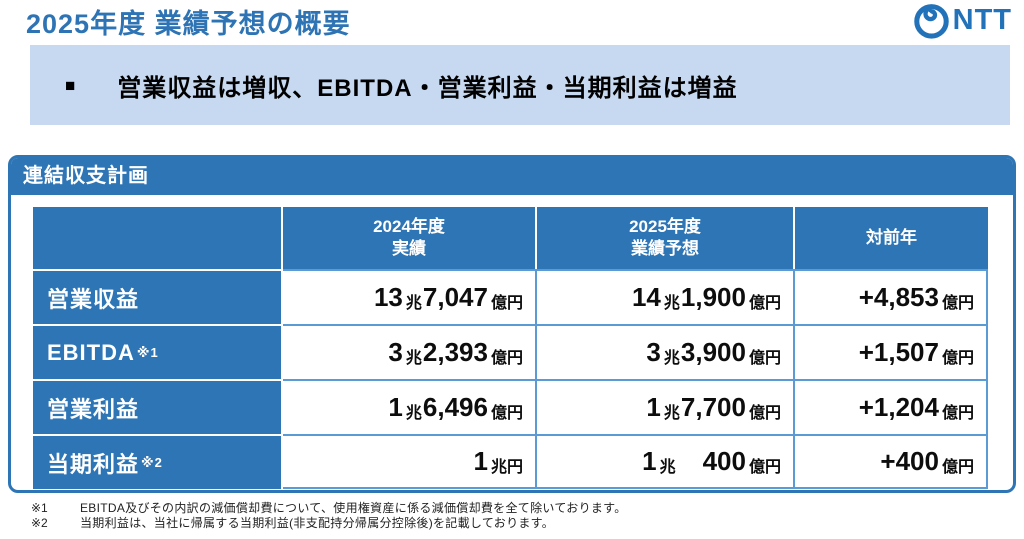  Describe the element at coordinates (410, 461) in the screenshot. I see `value-net-profit-fy2024: 1 兆円` at that location.